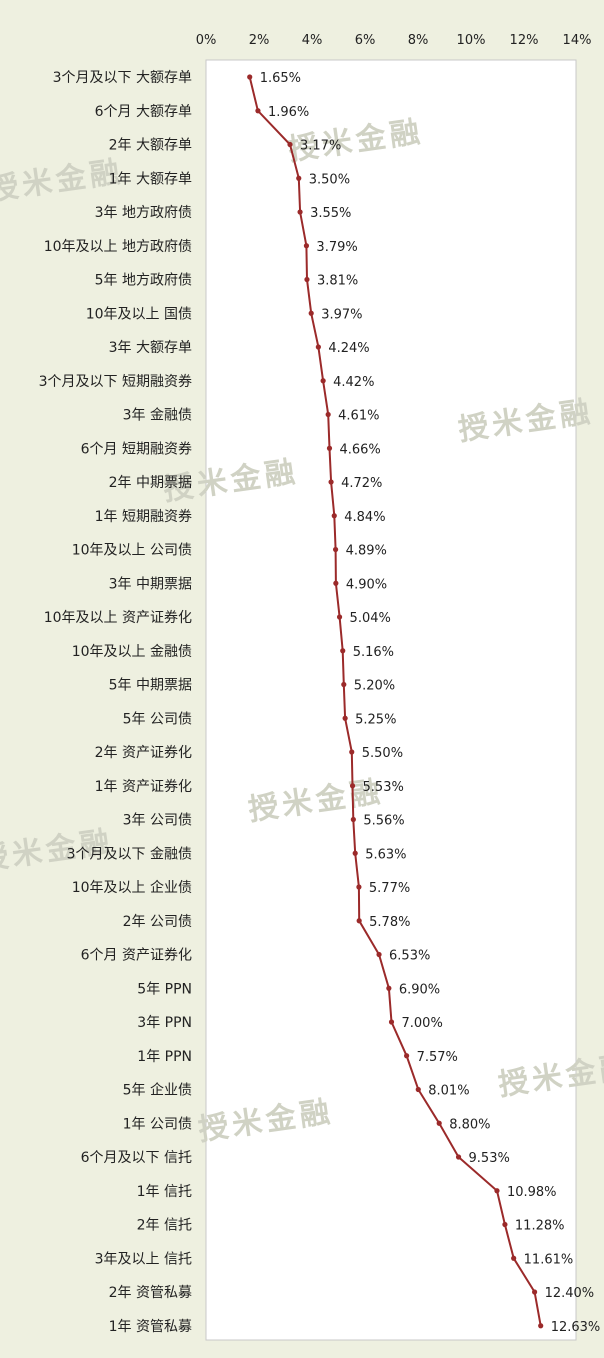  Describe the element at coordinates (358, 416) in the screenshot. I see `data-label: 4.61%` at that location.